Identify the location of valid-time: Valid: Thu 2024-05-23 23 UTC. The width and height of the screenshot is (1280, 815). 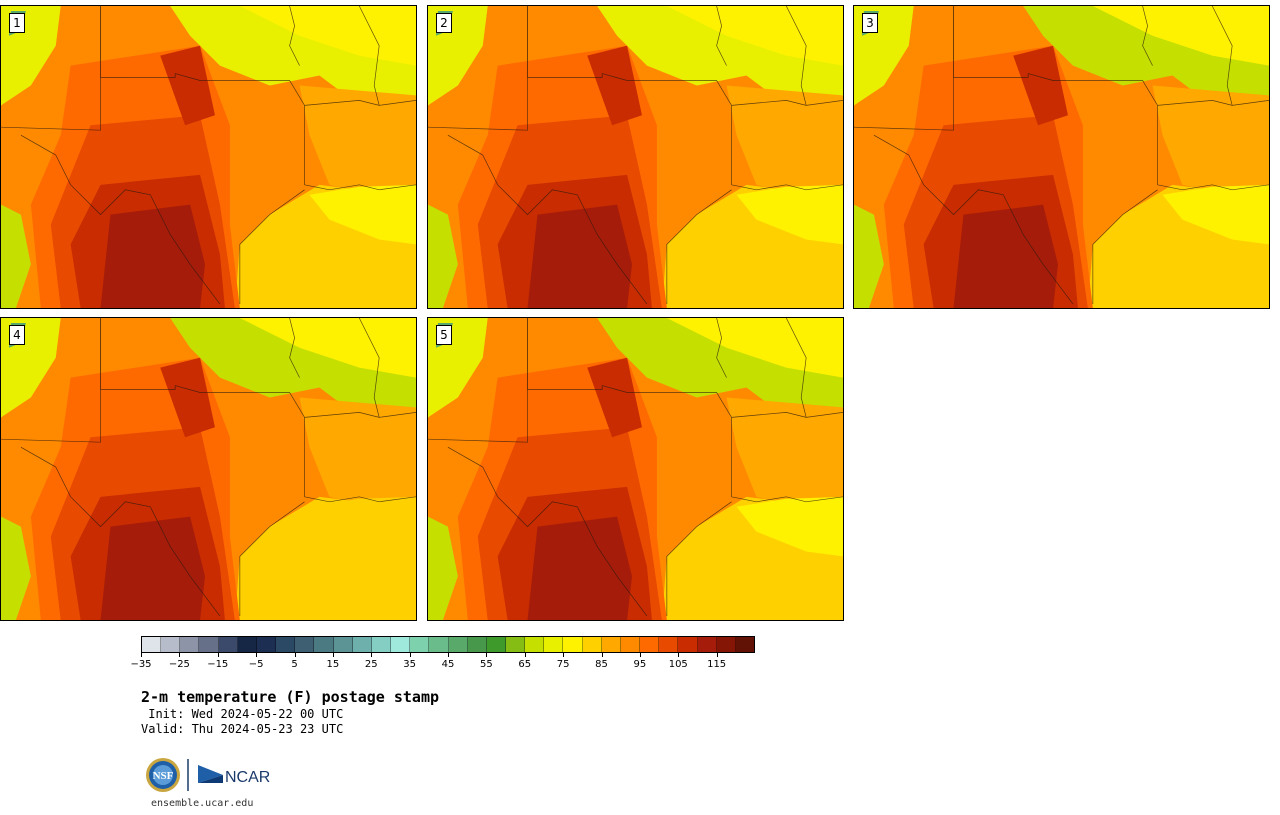
(242, 729).